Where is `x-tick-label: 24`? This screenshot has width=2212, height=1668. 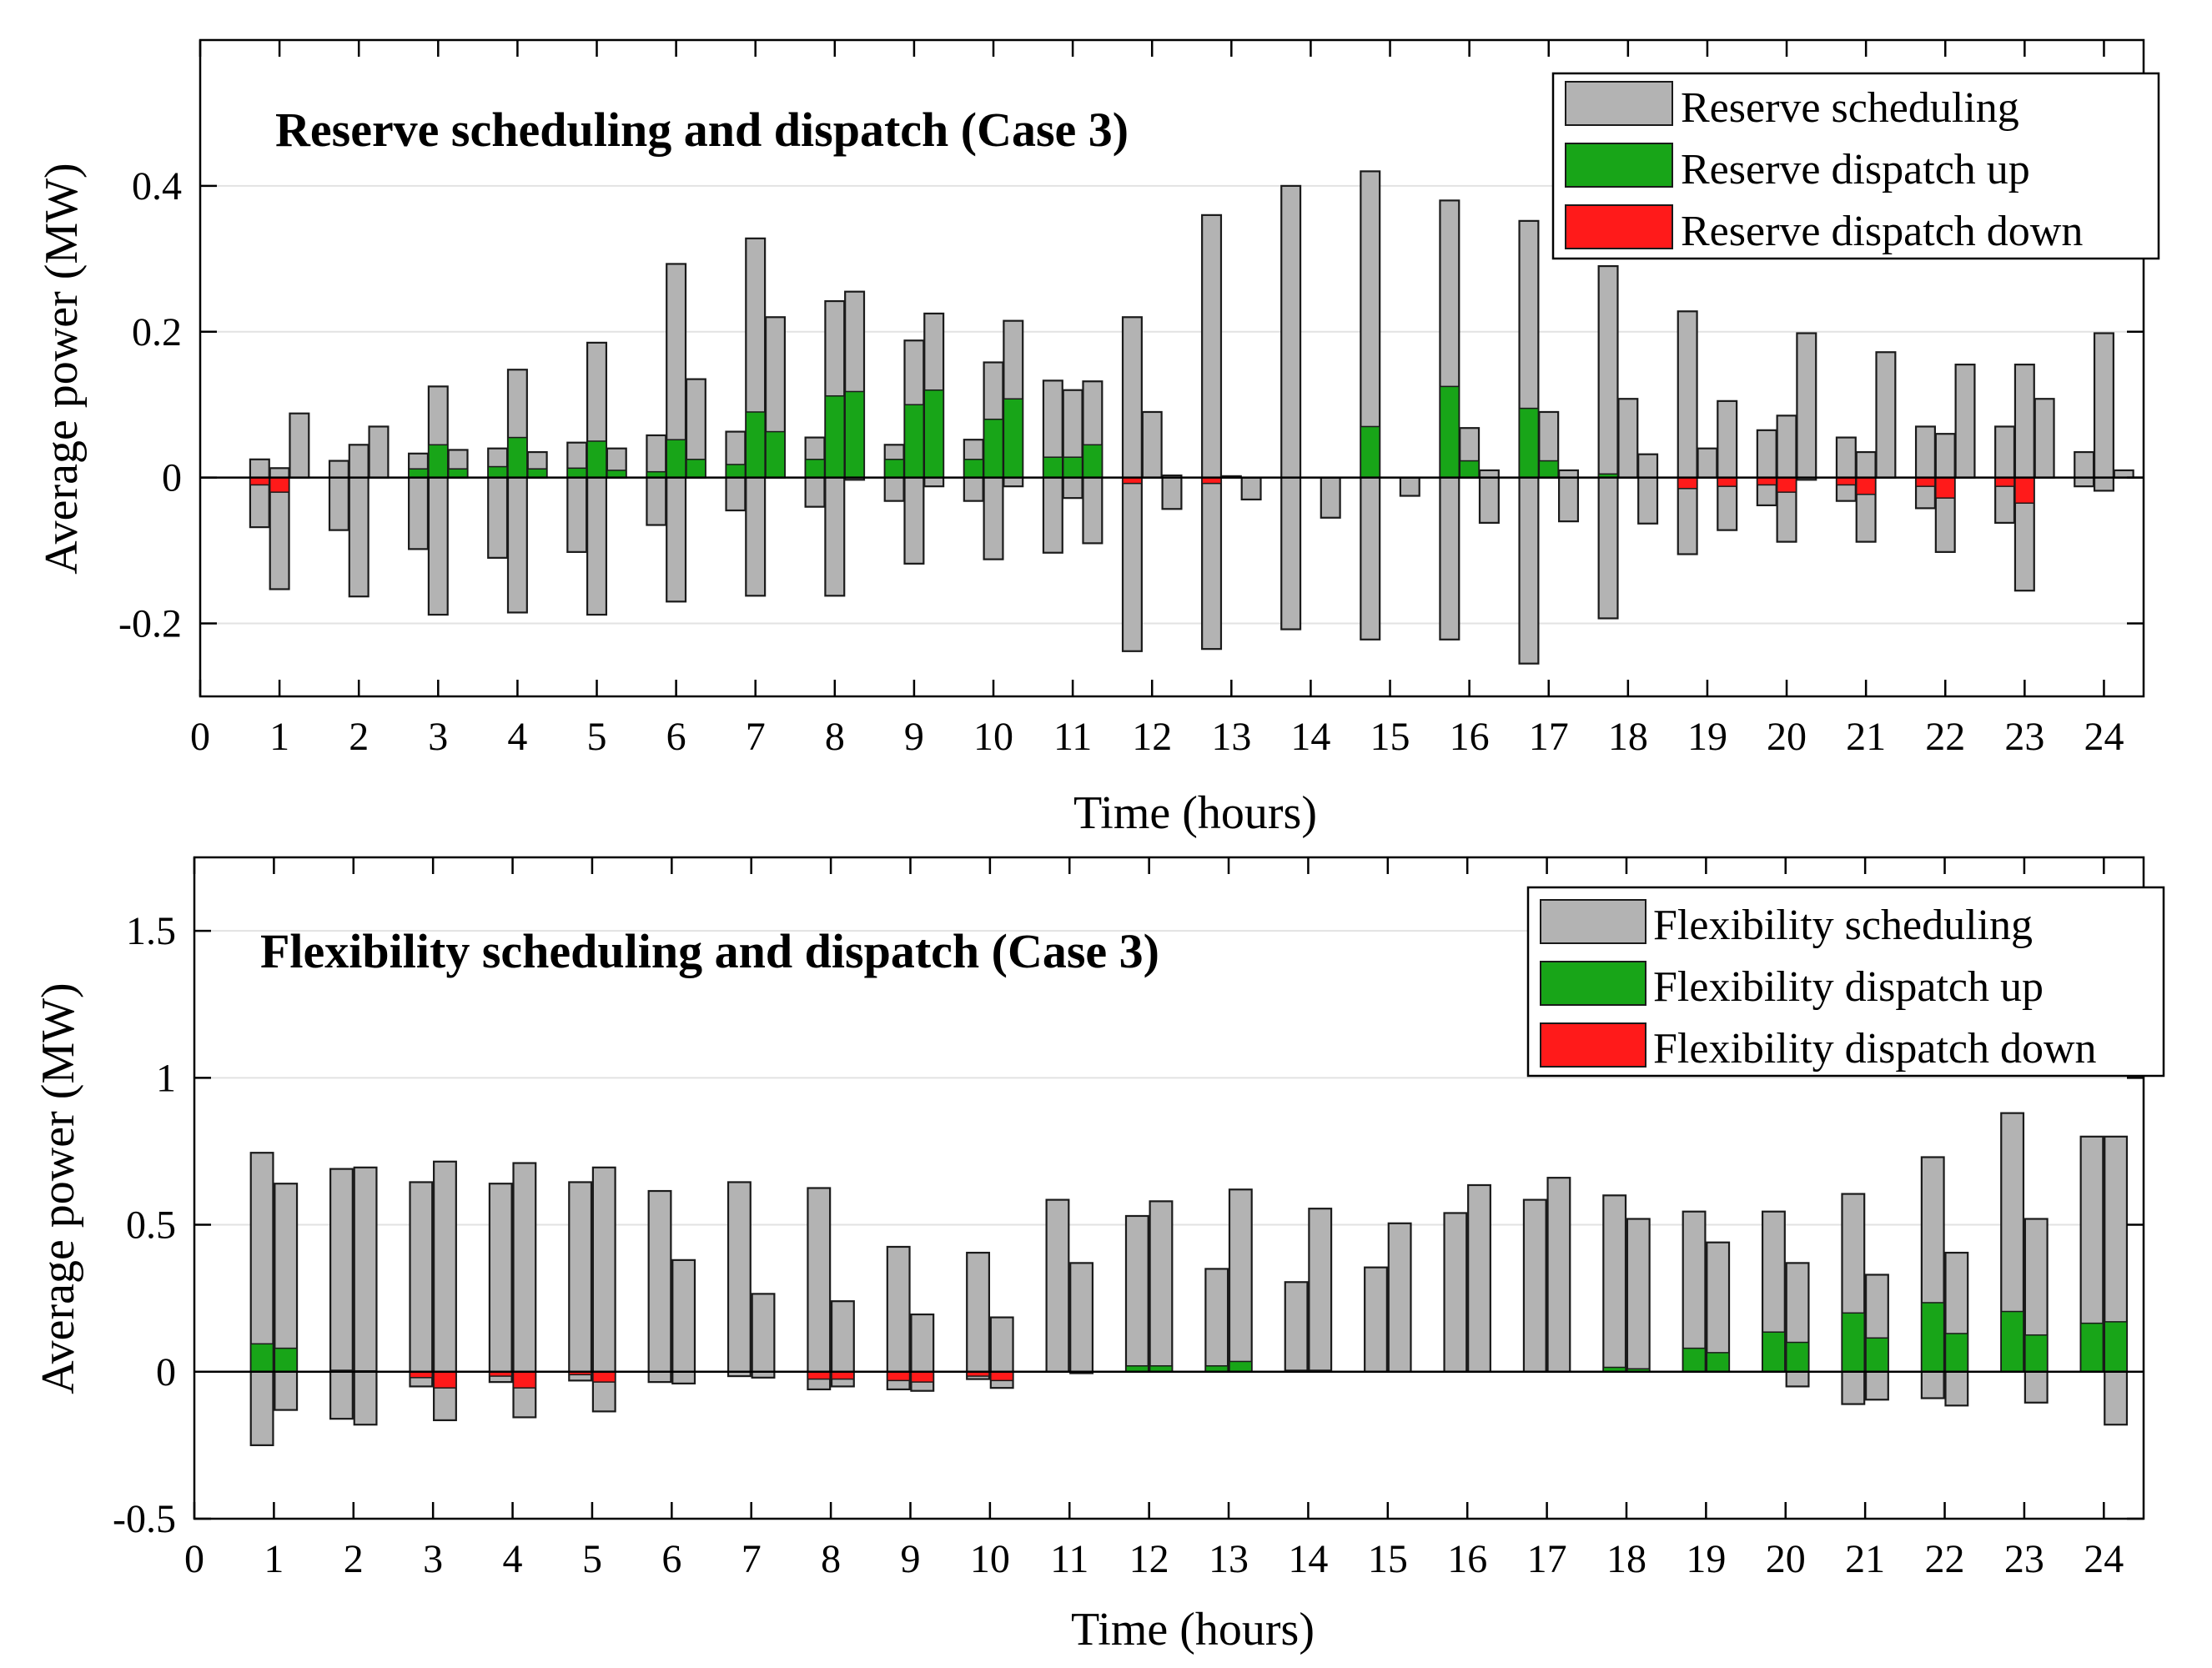
x-tick-label: 24 is located at coordinates (2104, 1559).